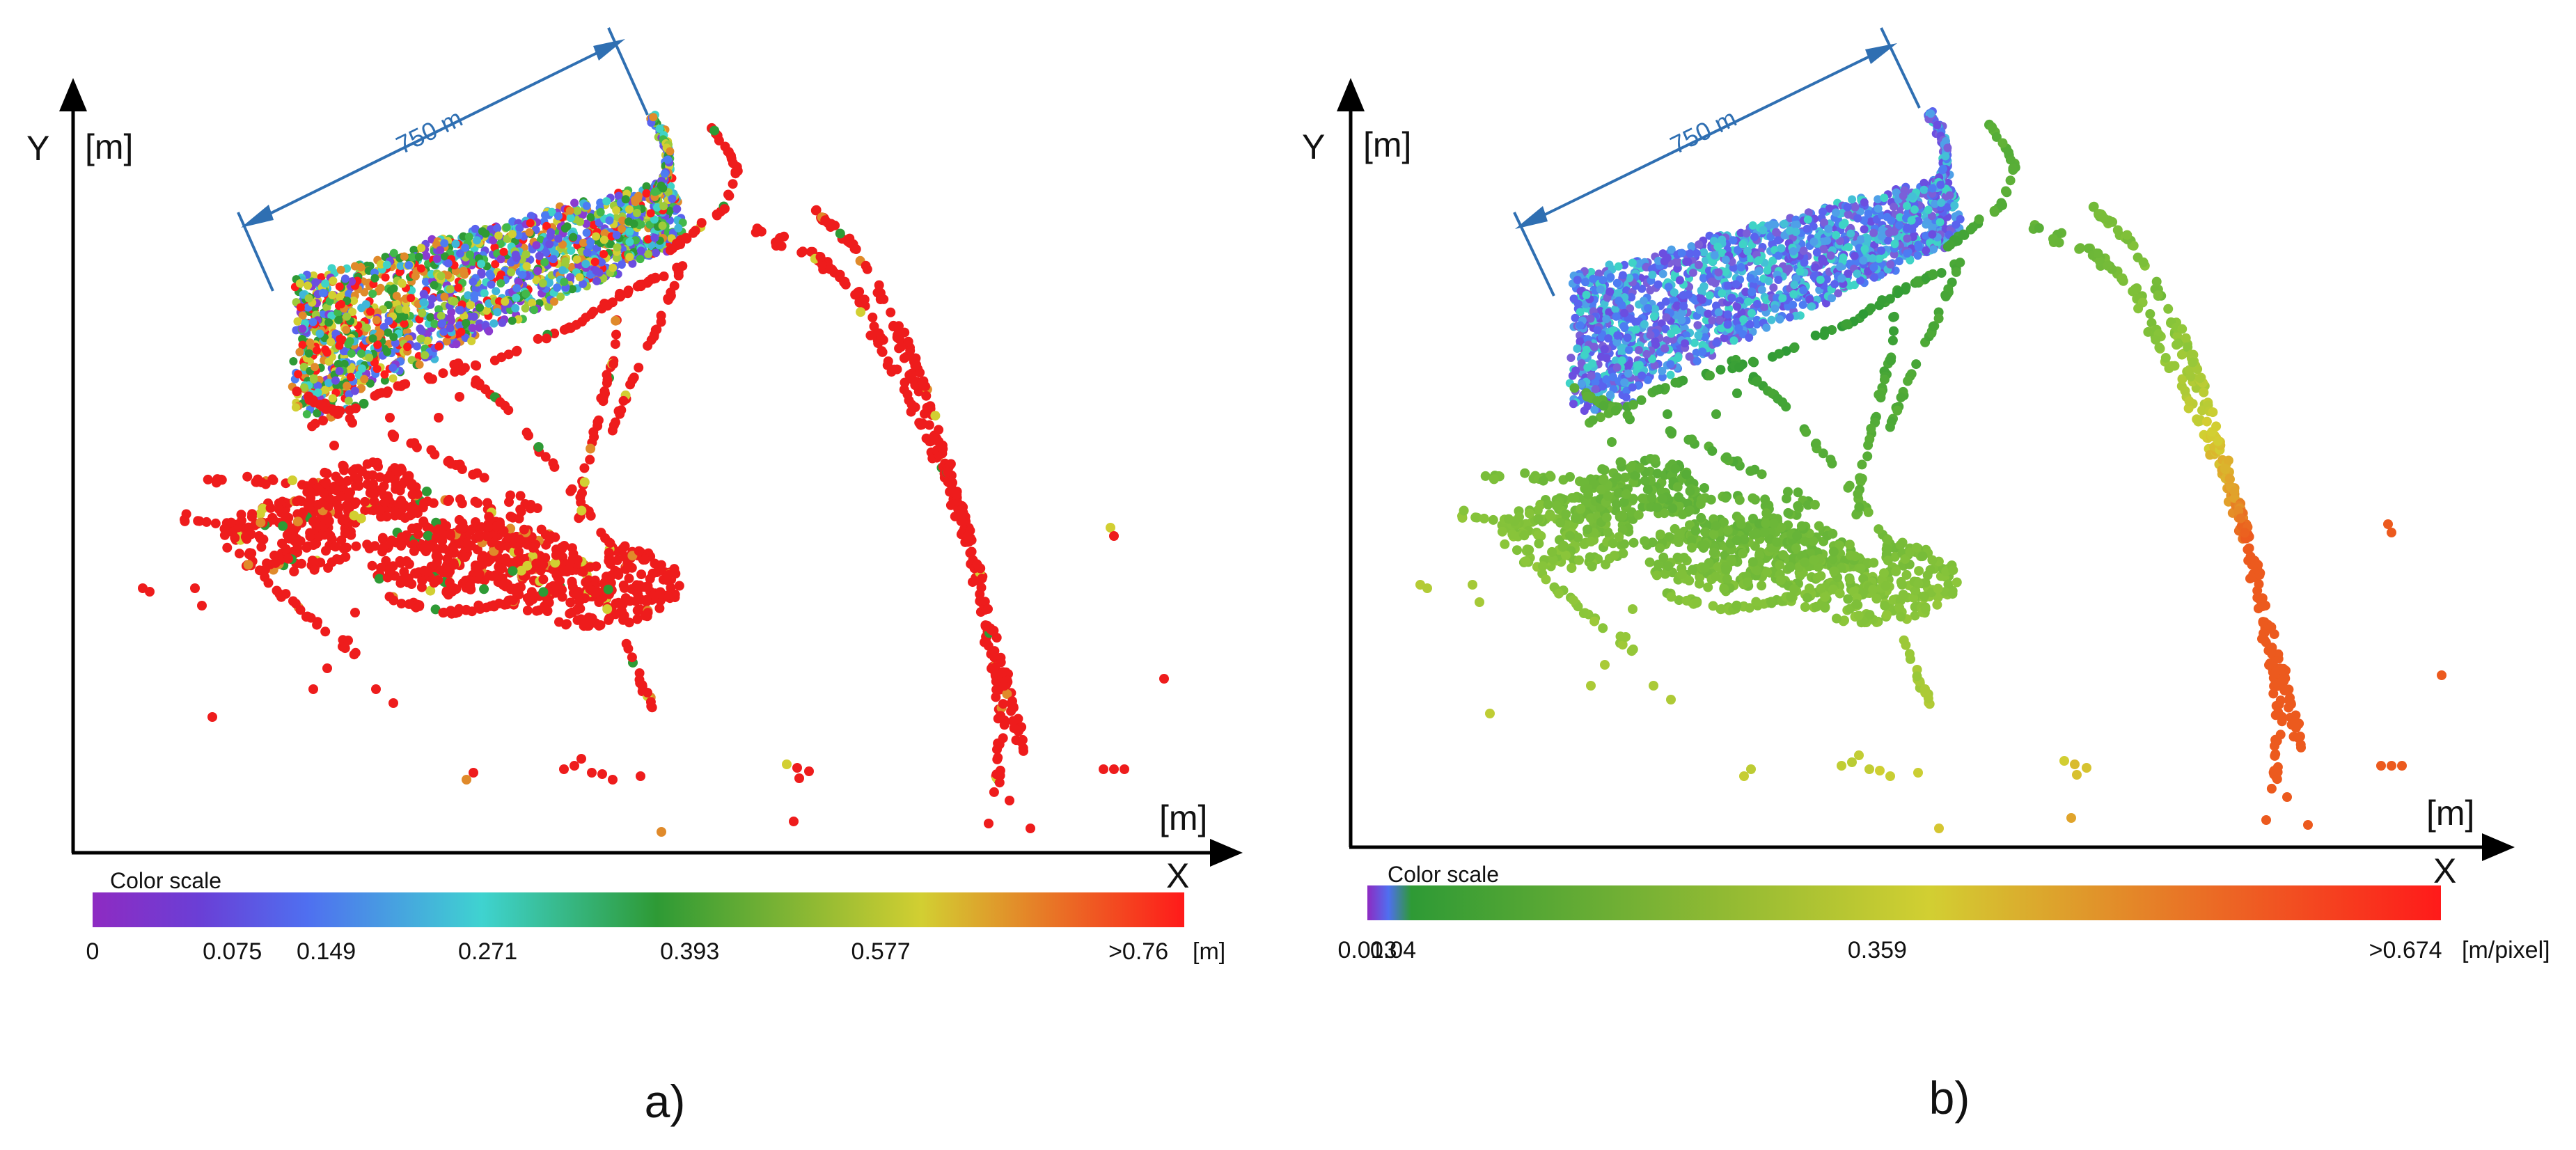 This screenshot has height=1150, width=2576. What do you see at coordinates (881, 952) in the screenshot?
I see `color-scale-tick-label: 0.577` at bounding box center [881, 952].